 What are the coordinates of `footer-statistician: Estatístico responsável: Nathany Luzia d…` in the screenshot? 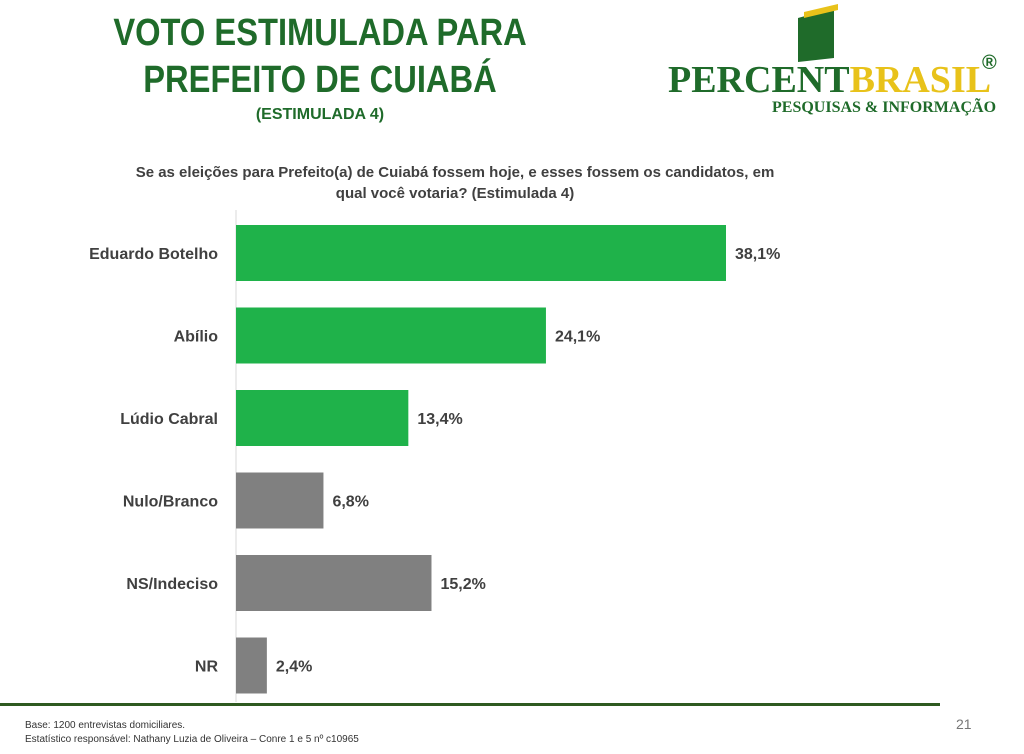 It's located at (192, 739).